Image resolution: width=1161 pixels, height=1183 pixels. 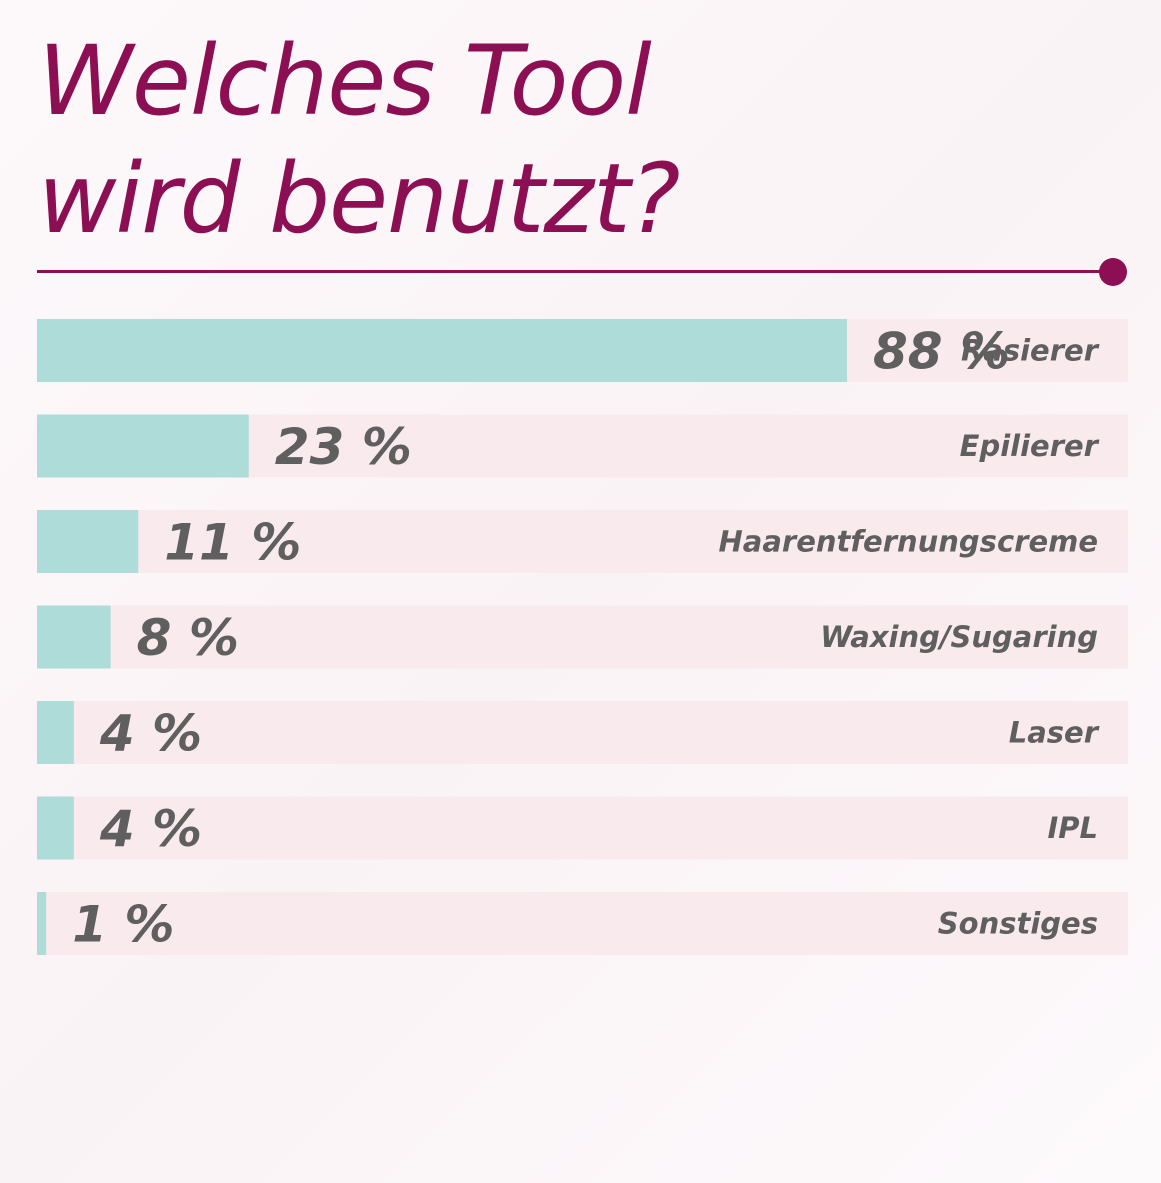 What do you see at coordinates (232, 543) in the screenshot?
I see `bar-value-label: 11 %` at bounding box center [232, 543].